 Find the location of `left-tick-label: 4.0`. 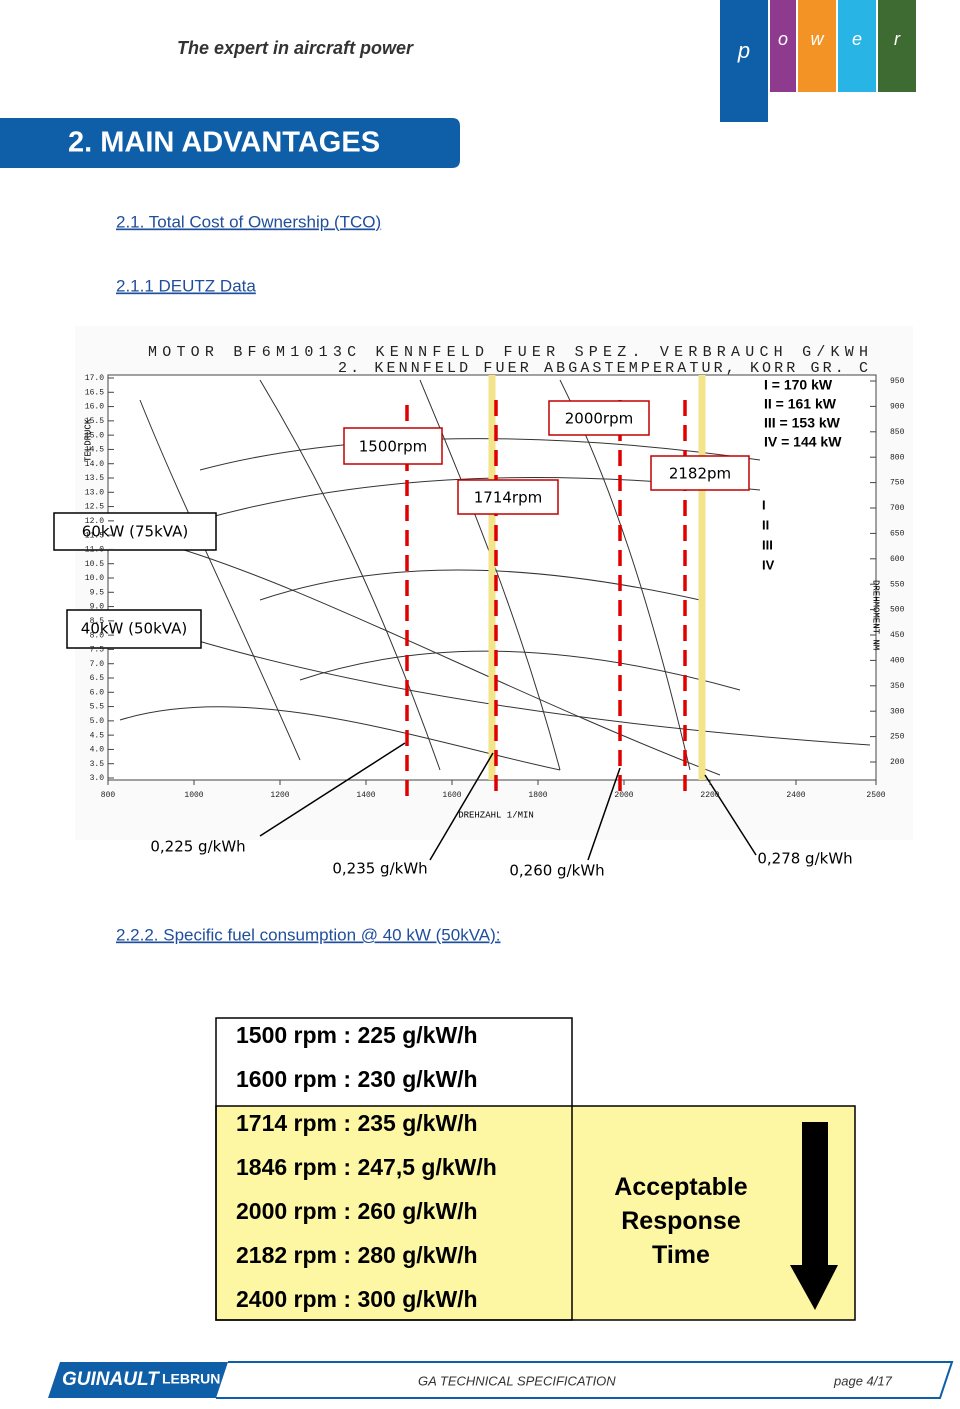

left-tick-label: 4.0 is located at coordinates (97, 750).